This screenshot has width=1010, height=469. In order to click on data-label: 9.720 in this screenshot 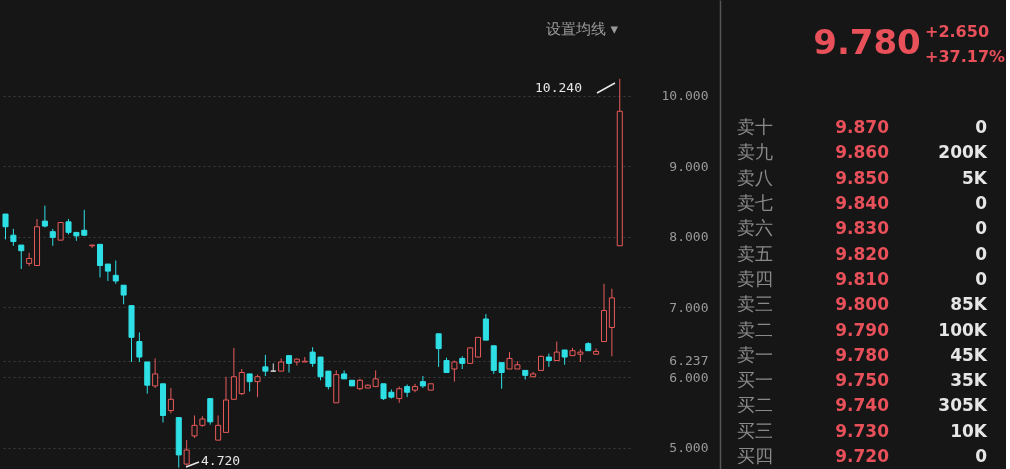, I will do `click(862, 456)`.